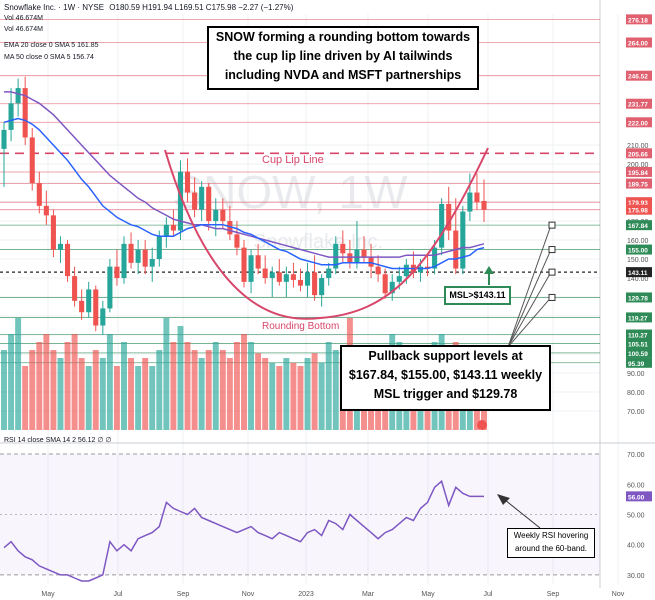 The height and width of the screenshot is (600, 655). Describe the element at coordinates (489, 270) in the screenshot. I see `msl-arrow-head` at that location.